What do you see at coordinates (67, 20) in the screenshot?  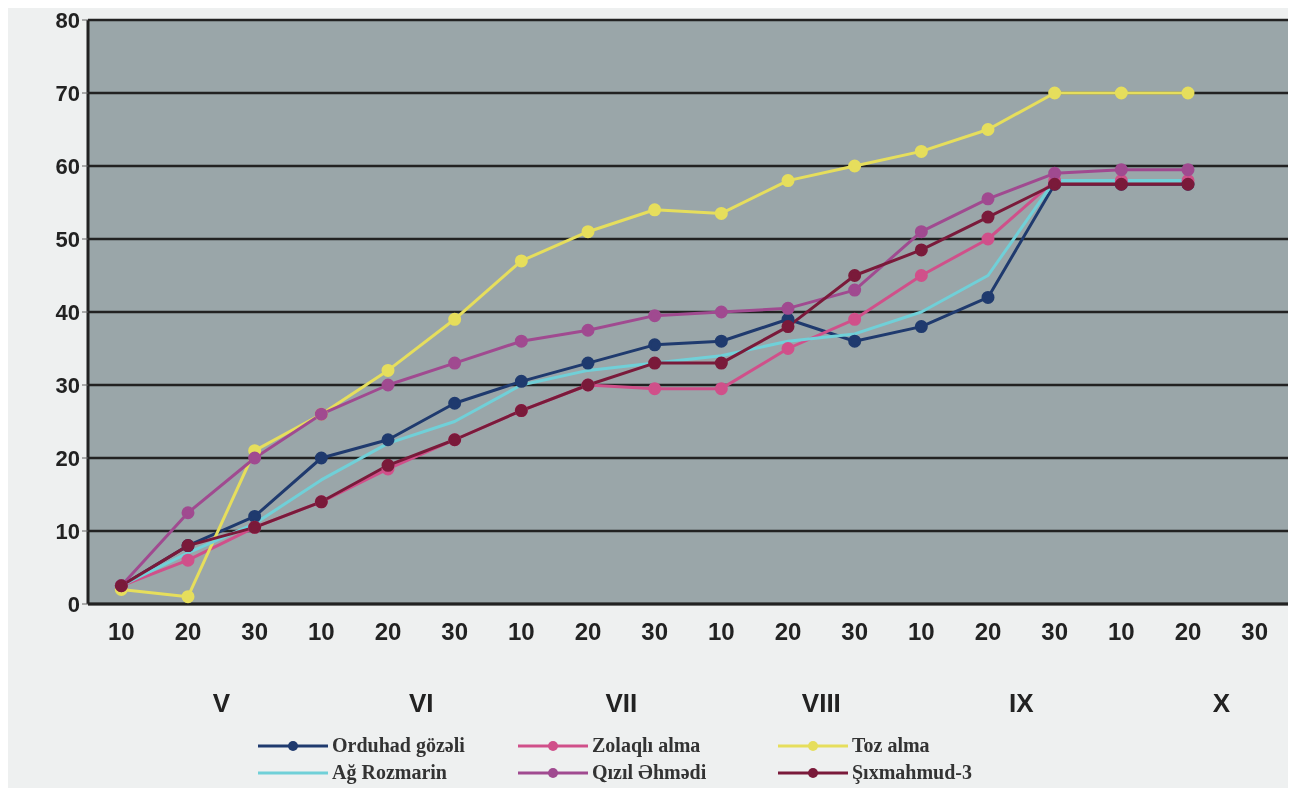 I see `y-tick-label: 80` at bounding box center [67, 20].